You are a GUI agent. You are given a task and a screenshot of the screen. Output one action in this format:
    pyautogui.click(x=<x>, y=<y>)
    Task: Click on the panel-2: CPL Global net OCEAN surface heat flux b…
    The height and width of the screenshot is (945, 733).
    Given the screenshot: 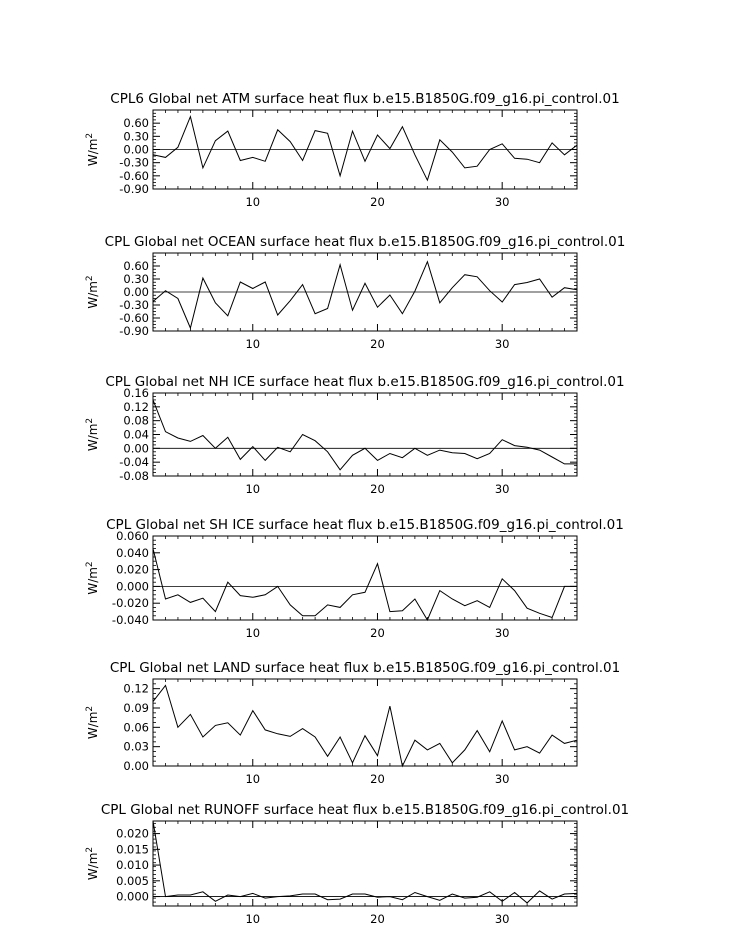 What is the action you would take?
    pyautogui.click(x=355, y=292)
    